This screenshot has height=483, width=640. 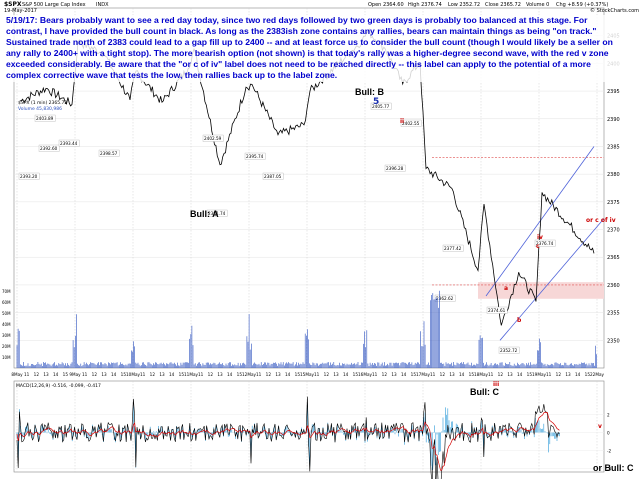 What do you see at coordinates (613, 147) in the screenshot?
I see `price-tick-label: 2385` at bounding box center [613, 147].